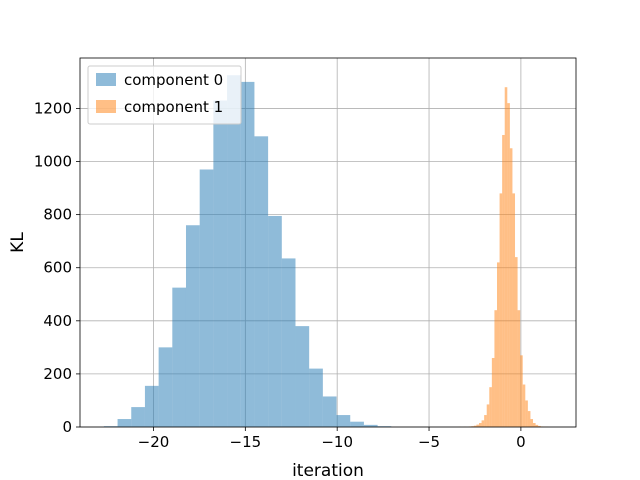  Describe the element at coordinates (521, 442) in the screenshot. I see `x-tick-label: 0` at that location.